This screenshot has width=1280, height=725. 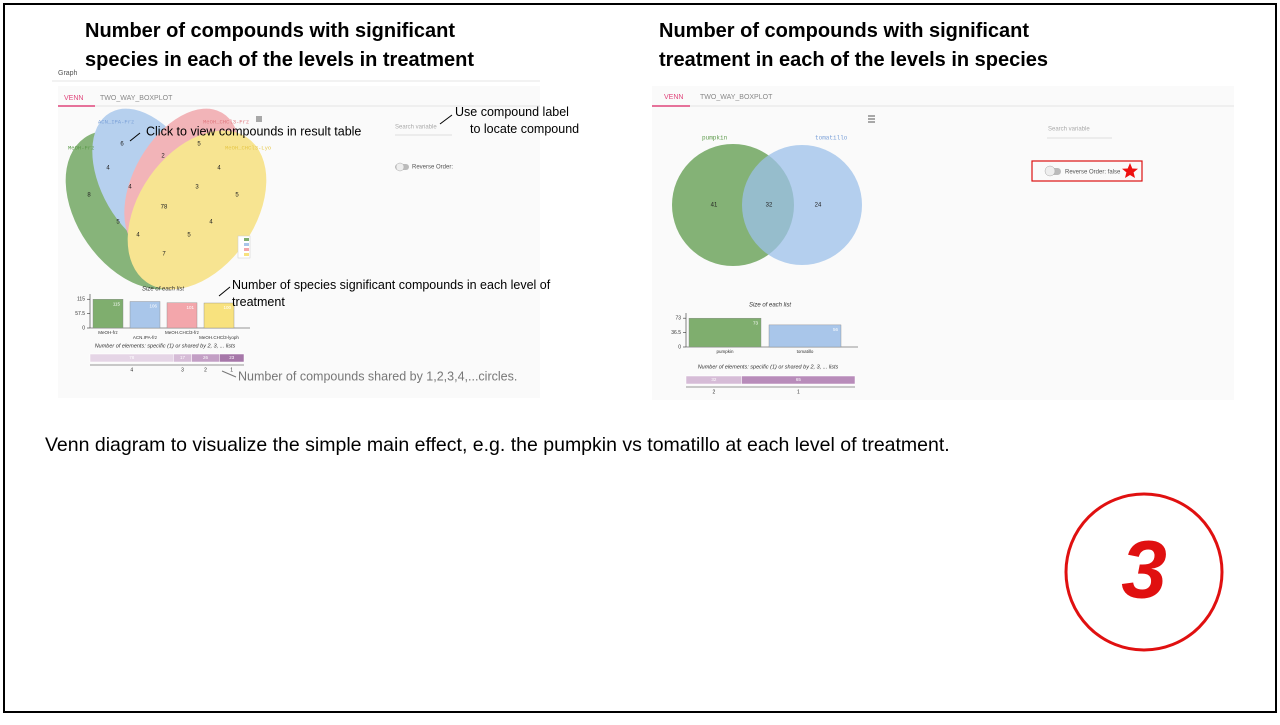 I want to click on y-tick-label: 115, so click(x=81, y=300).